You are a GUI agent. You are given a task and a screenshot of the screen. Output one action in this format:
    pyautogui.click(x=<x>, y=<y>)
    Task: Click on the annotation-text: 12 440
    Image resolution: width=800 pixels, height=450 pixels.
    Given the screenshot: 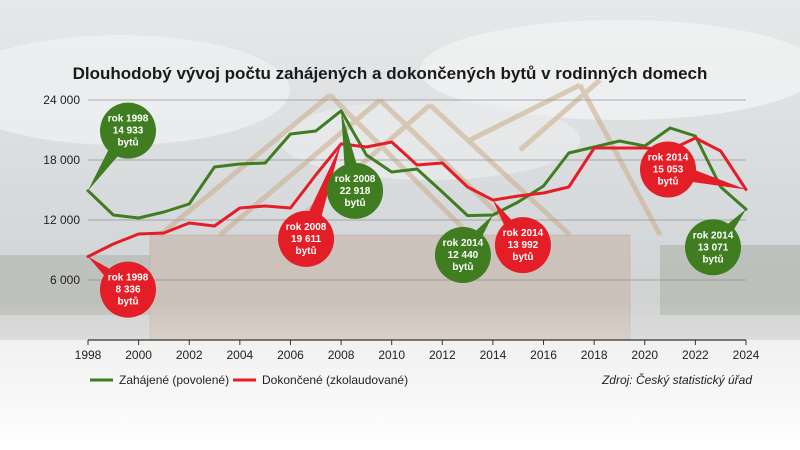 What is the action you would take?
    pyautogui.click(x=463, y=255)
    